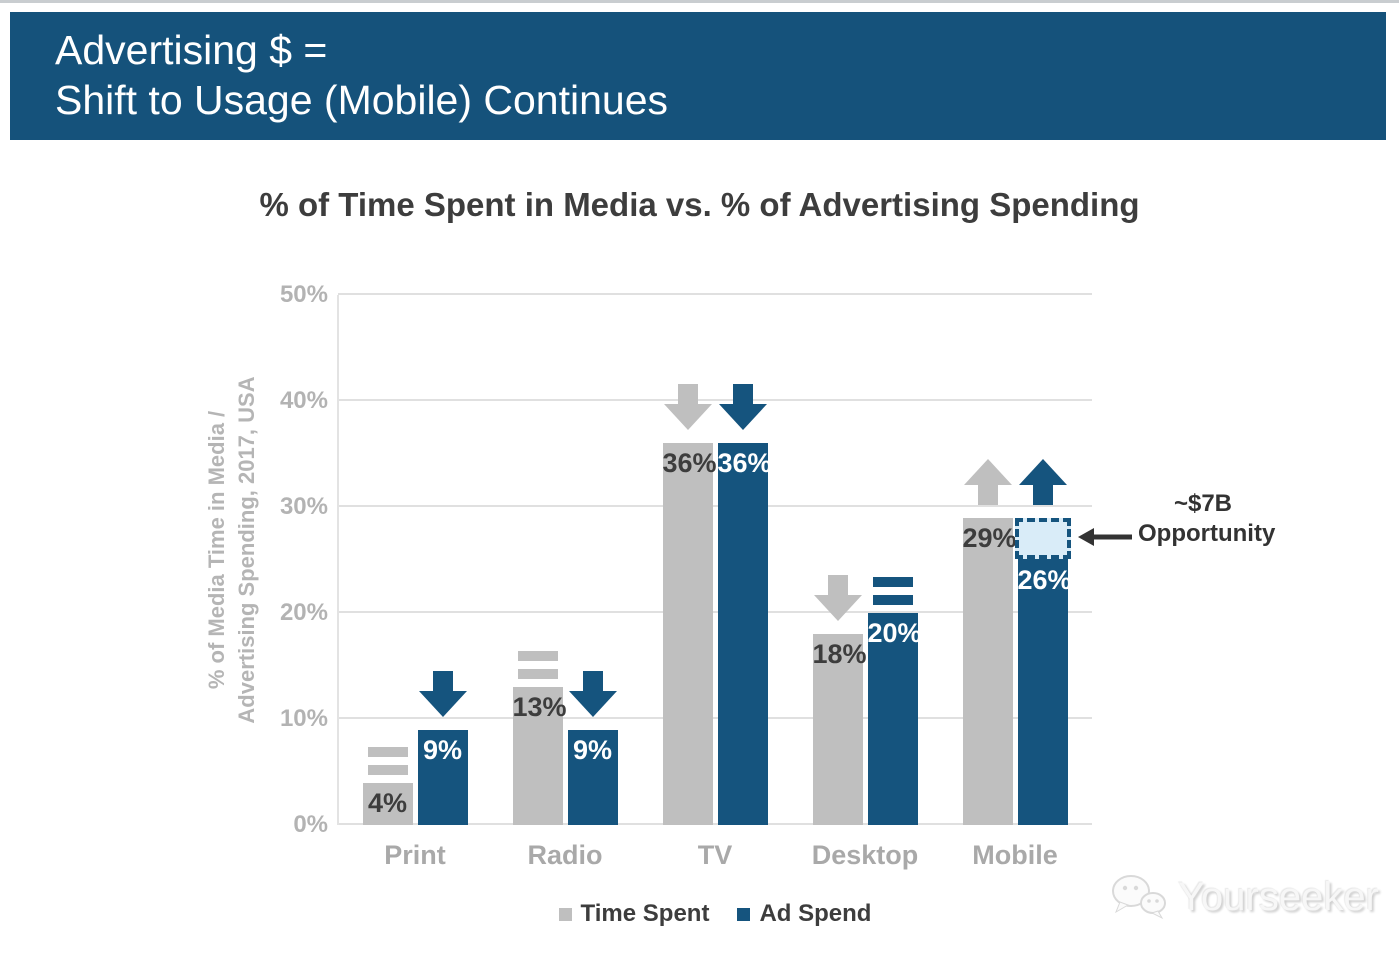  I want to click on legend-item-ad-spend: Ad Spend, so click(804, 914).